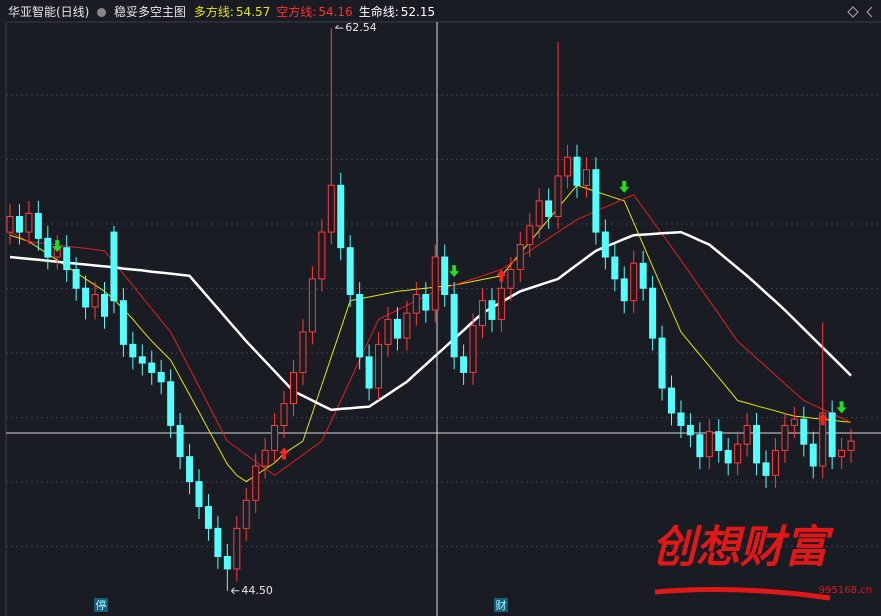 The height and width of the screenshot is (616, 881). I want to click on icon-toggle, so click(102, 12).